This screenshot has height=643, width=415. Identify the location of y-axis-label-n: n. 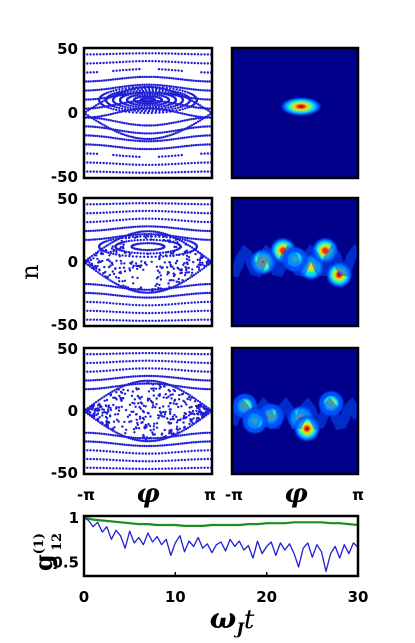
(30, 271).